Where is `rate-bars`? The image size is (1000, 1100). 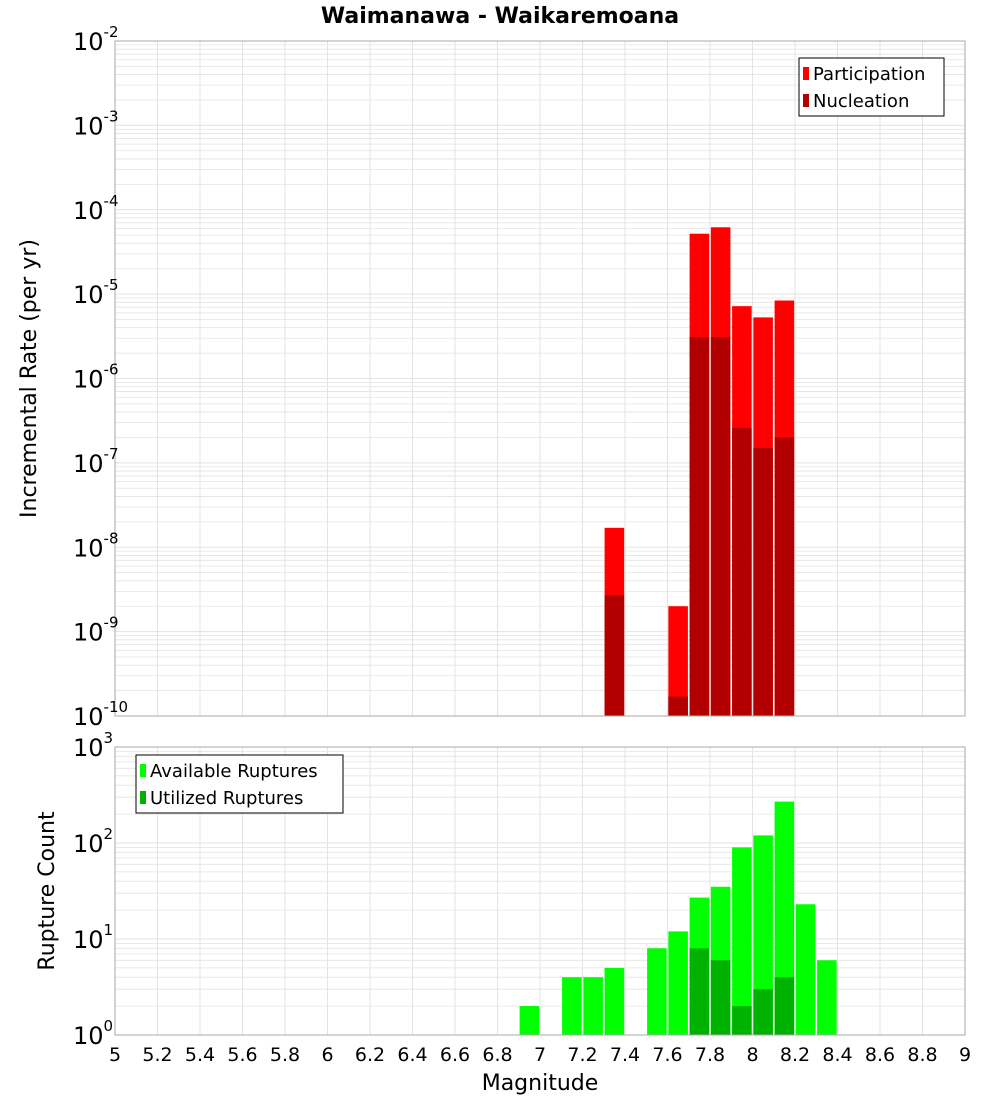
rate-bars is located at coordinates (699, 471).